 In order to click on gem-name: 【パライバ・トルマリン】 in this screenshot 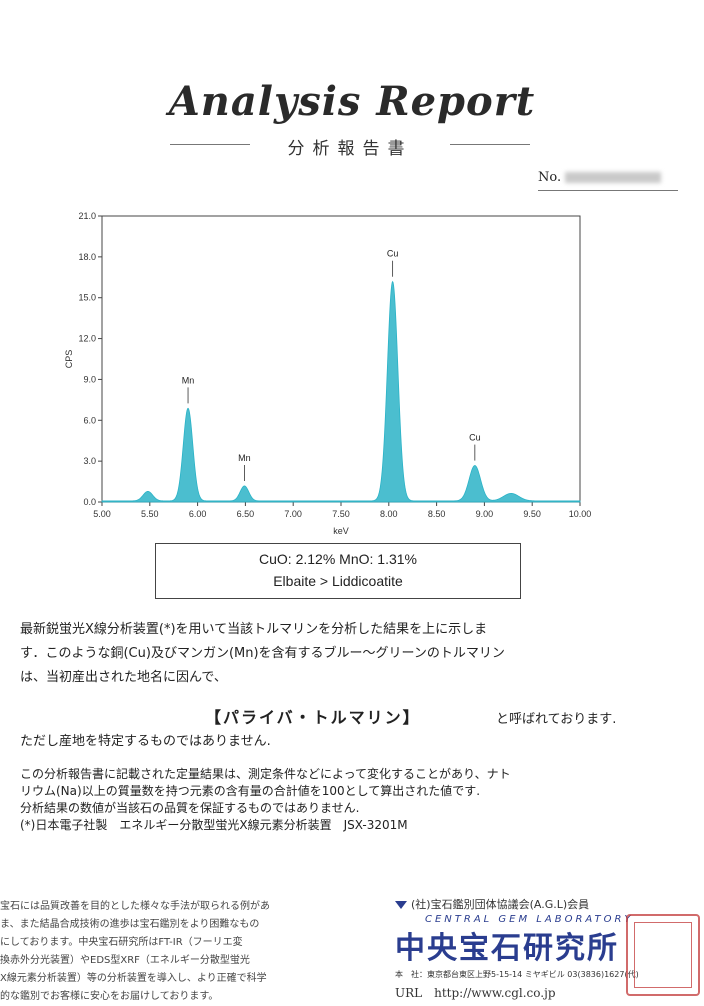, I will do `click(313, 717)`.